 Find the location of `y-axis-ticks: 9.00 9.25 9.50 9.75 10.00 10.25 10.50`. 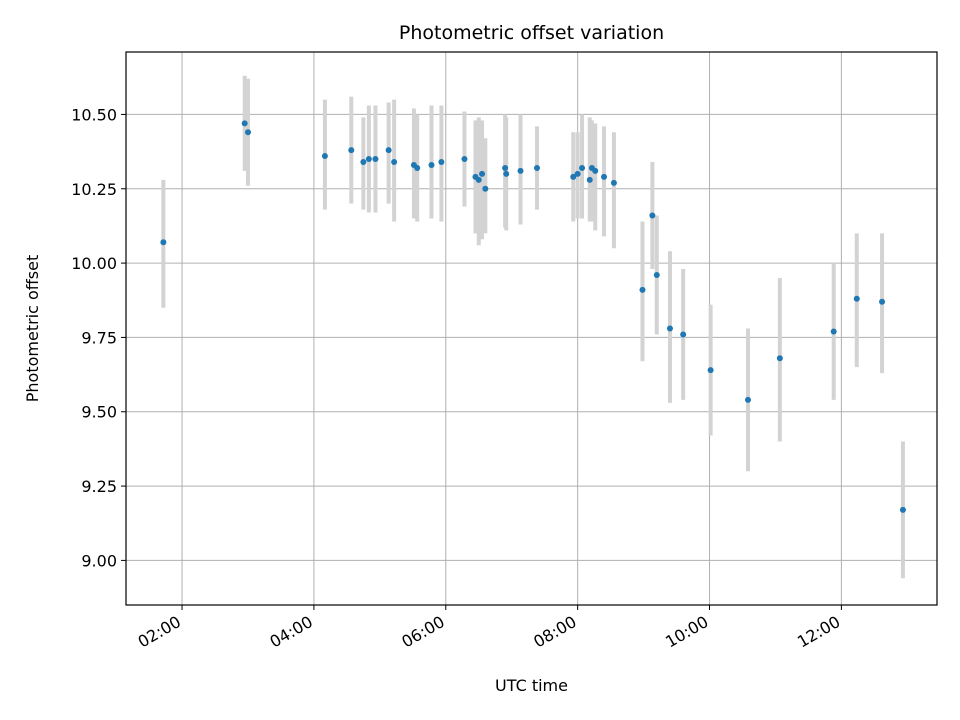

y-axis-ticks: 9.00 9.25 9.50 9.75 10.00 10.25 10.50 is located at coordinates (98, 337).